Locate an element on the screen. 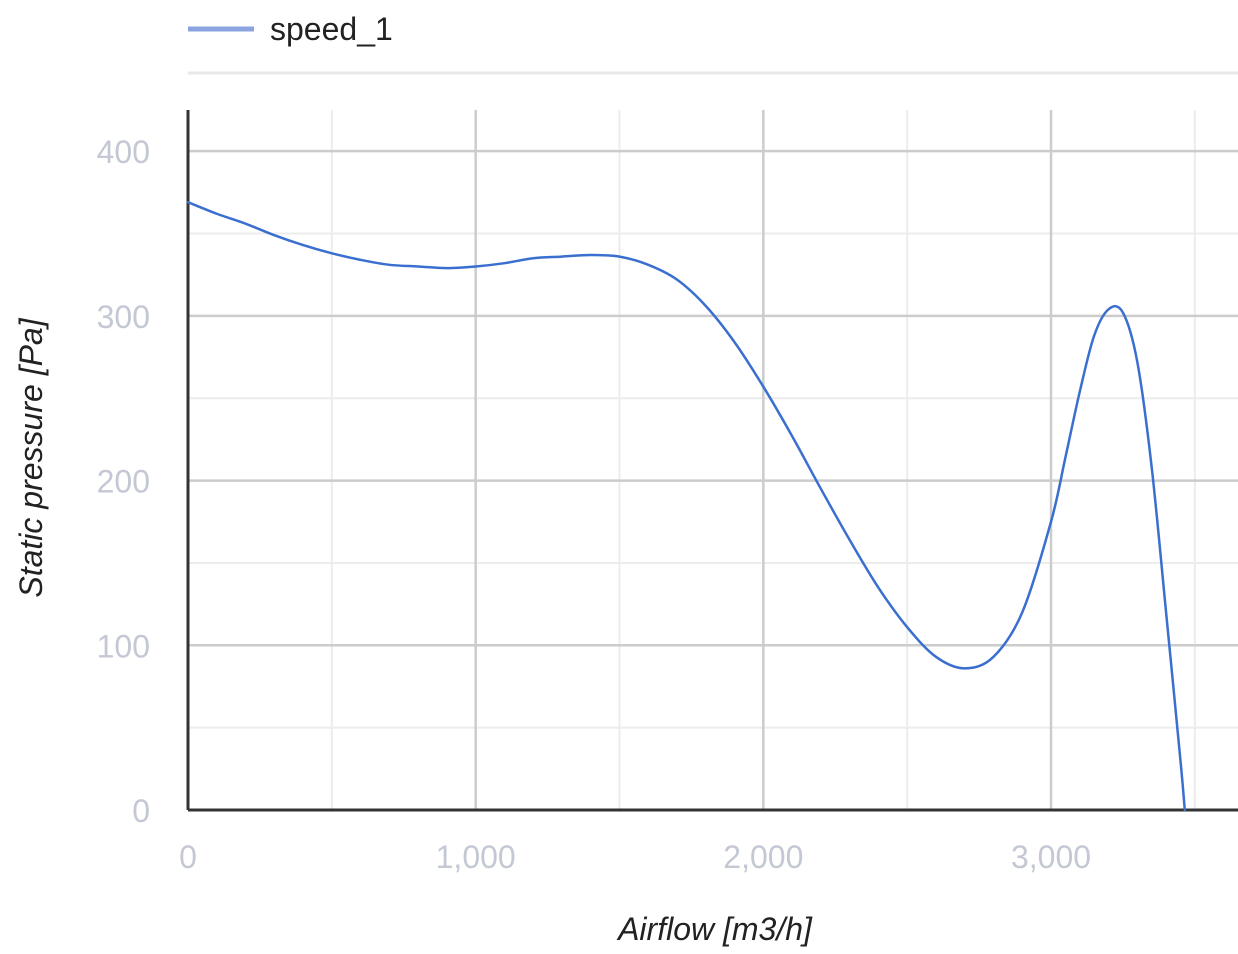 This screenshot has width=1238, height=954. legend-label-speed-1: speed_1 is located at coordinates (331, 29).